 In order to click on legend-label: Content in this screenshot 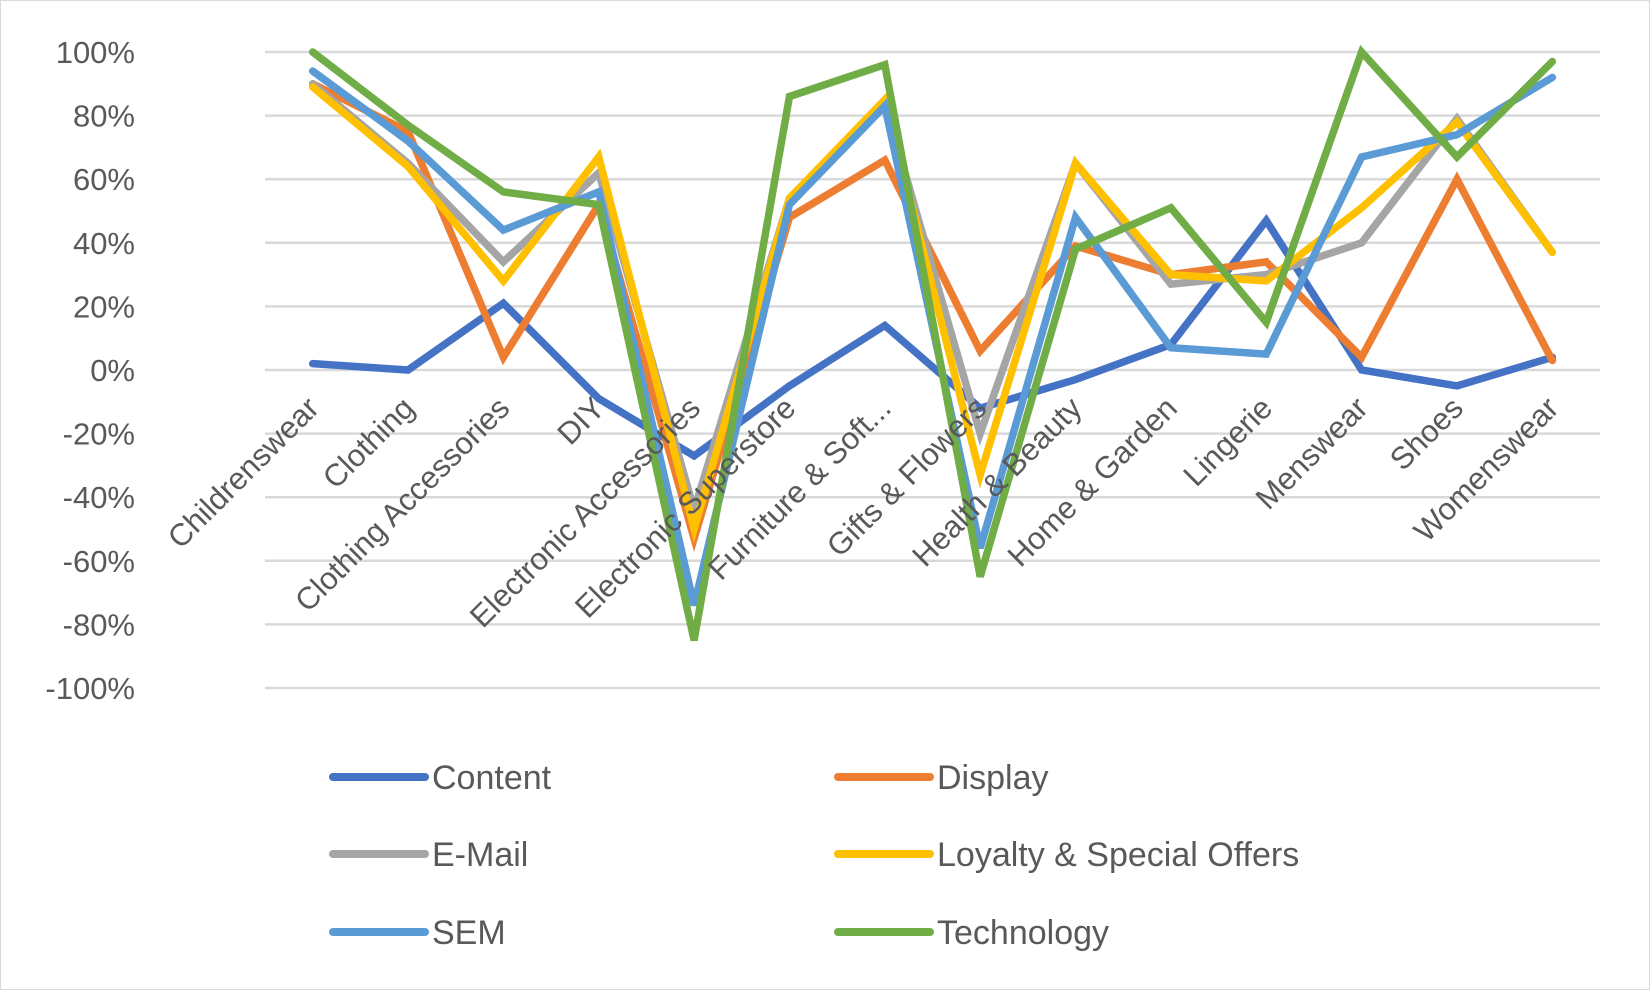, I will do `click(492, 778)`.